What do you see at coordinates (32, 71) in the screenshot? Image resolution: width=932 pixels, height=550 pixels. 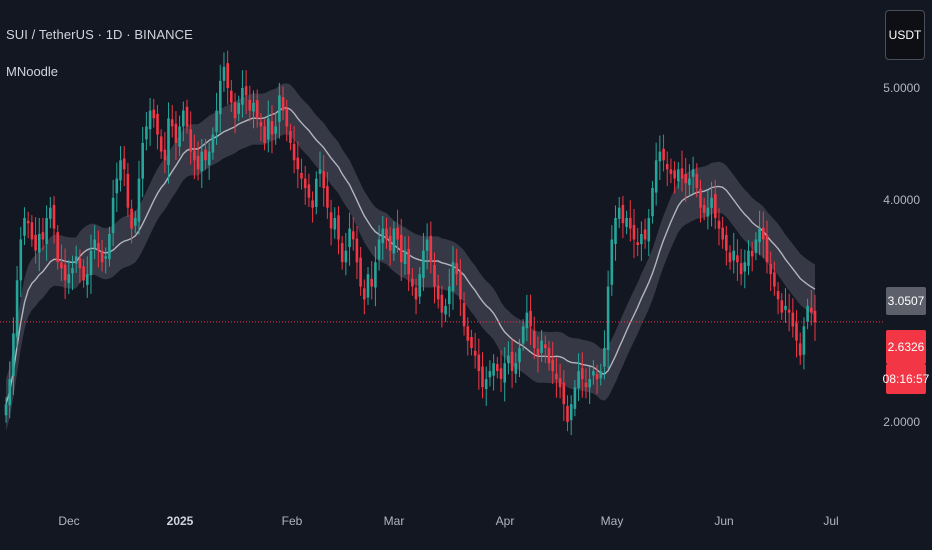 I see `indicator-label: MNoodle` at bounding box center [32, 71].